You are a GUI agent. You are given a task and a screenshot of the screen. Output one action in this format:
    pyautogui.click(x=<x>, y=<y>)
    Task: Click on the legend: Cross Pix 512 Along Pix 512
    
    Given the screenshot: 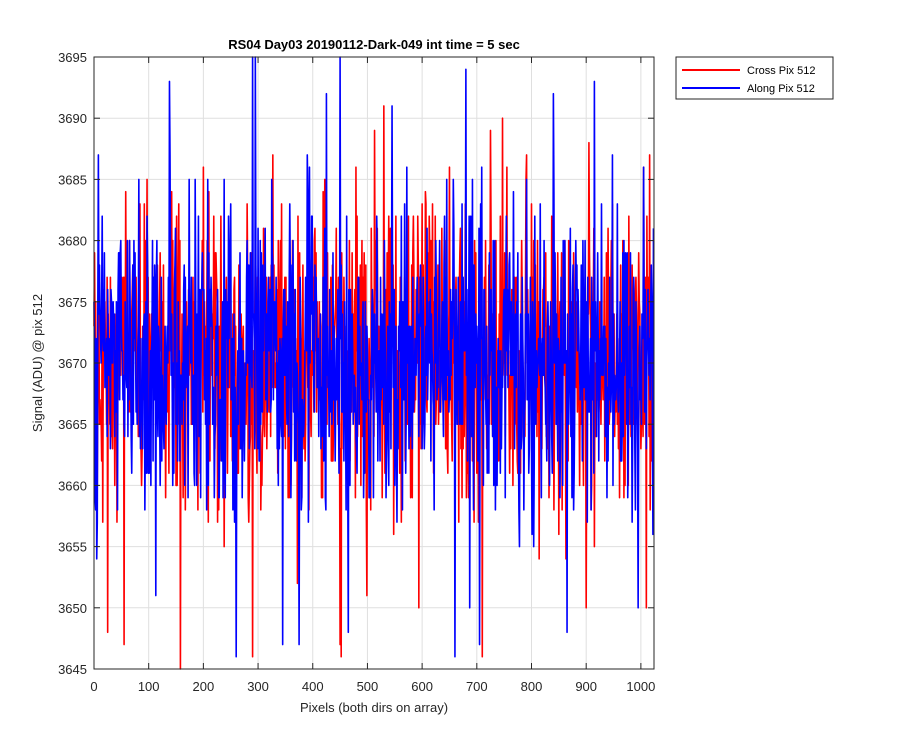 What is the action you would take?
    pyautogui.click(x=754, y=78)
    